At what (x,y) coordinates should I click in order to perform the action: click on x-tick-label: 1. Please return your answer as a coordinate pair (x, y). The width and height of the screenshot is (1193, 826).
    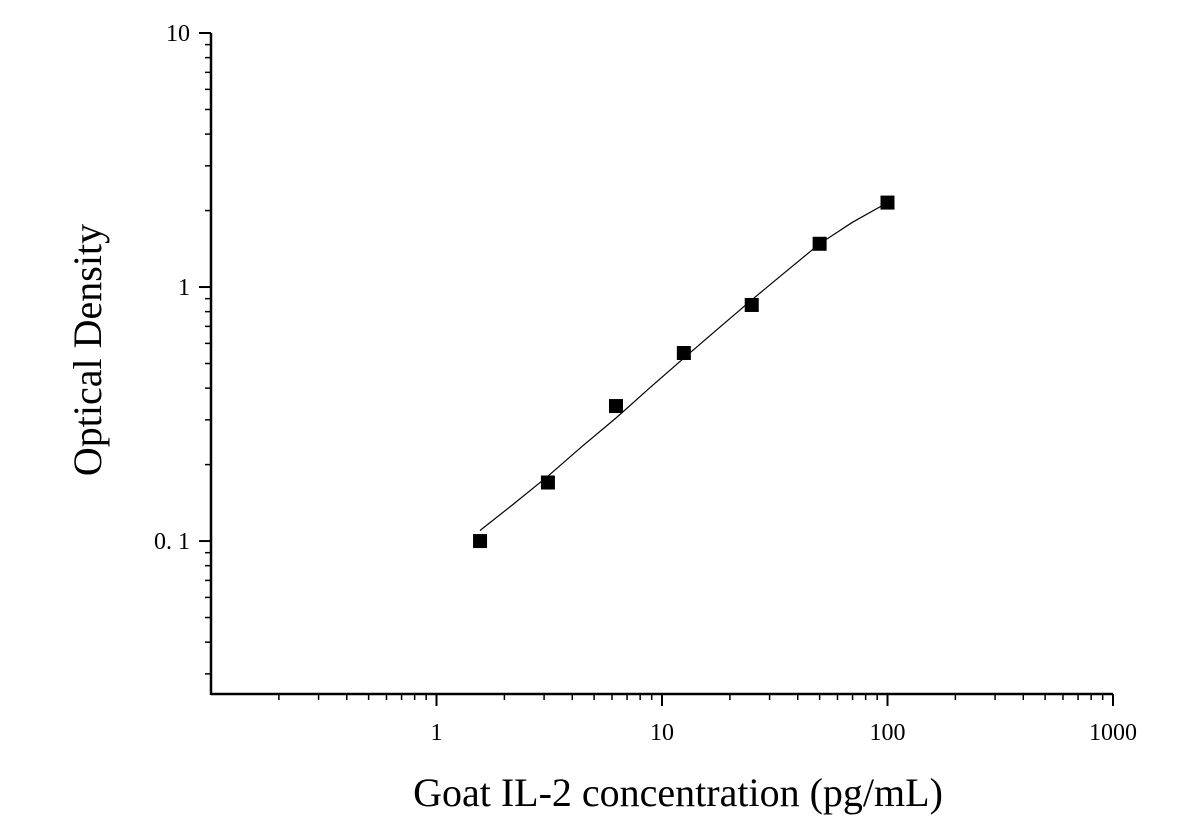
    Looking at the image, I should click on (437, 733).